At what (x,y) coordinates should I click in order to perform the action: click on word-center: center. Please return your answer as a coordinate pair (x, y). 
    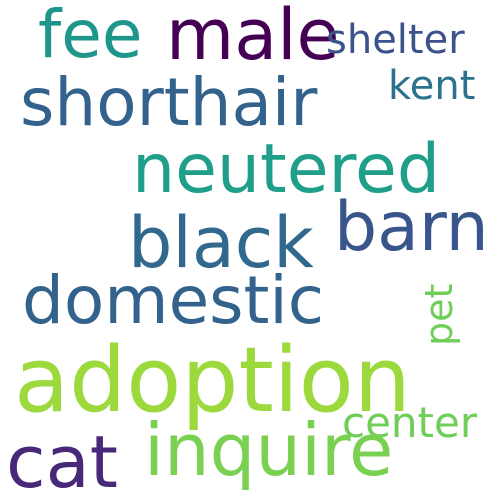
    Looking at the image, I should click on (410, 422).